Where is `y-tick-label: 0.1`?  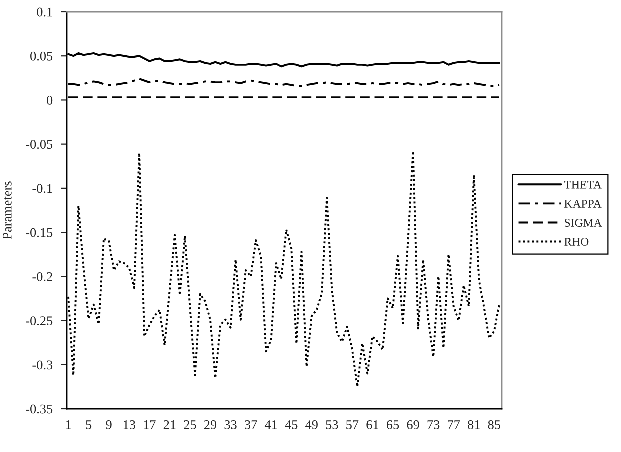 y-tick-label: 0.1 is located at coordinates (44, 12).